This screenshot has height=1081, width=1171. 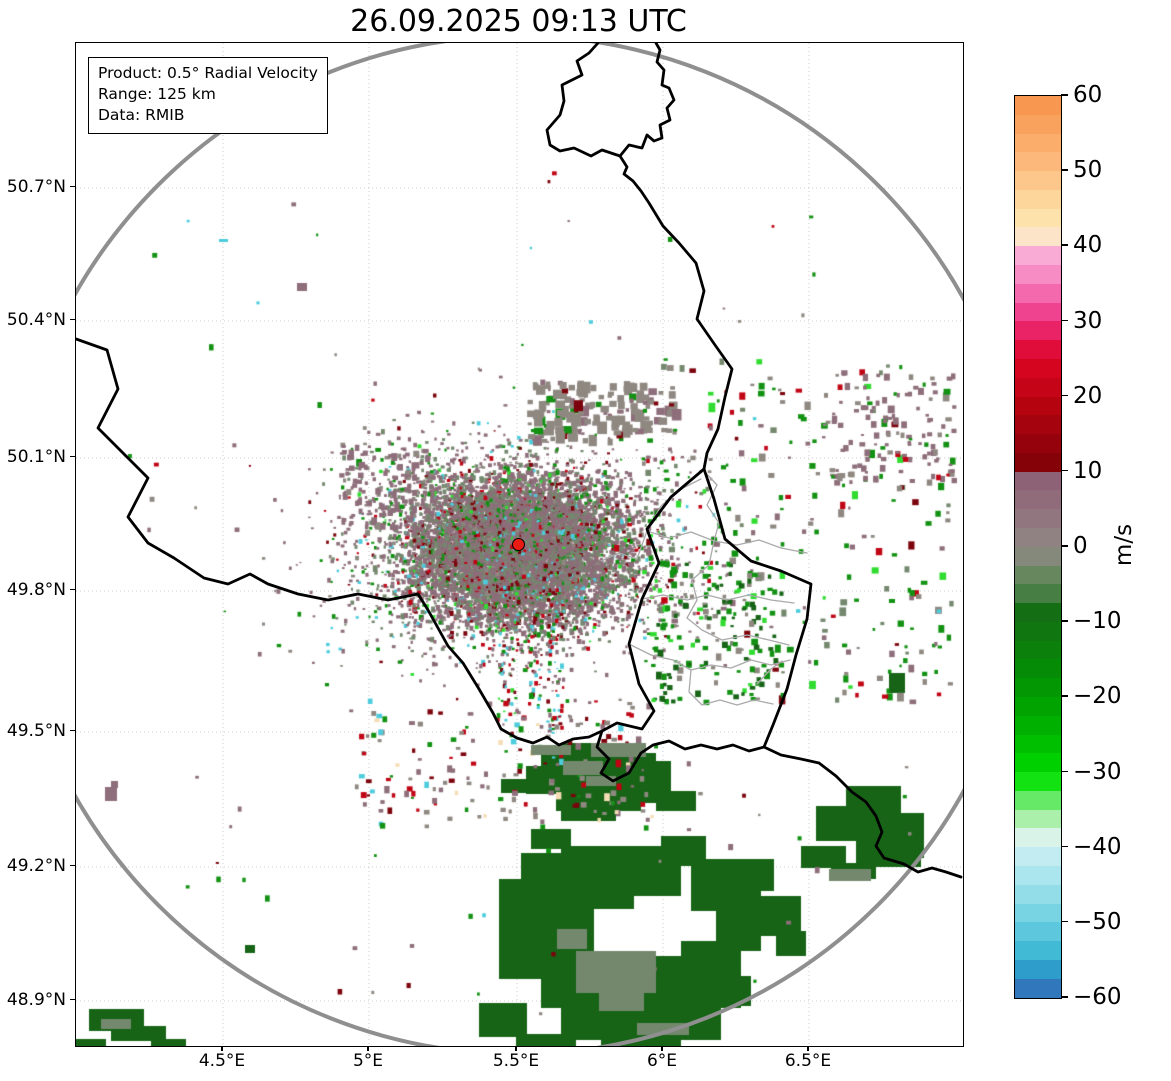 I want to click on colorbar-tick-label: 60, so click(x=1088, y=95).